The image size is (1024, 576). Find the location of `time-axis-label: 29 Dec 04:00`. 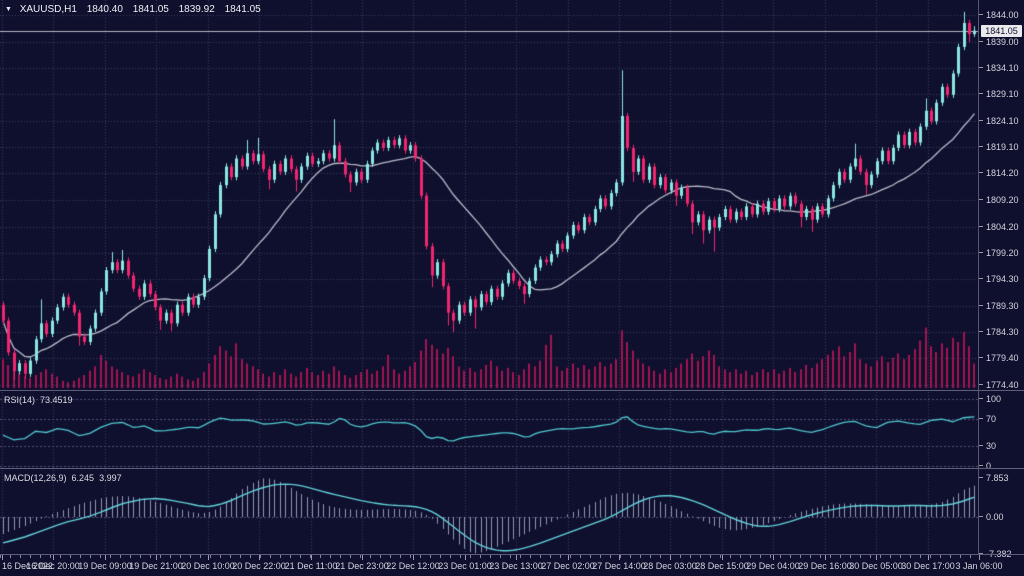

time-axis-label: 29 Dec 04:00 is located at coordinates (773, 566).